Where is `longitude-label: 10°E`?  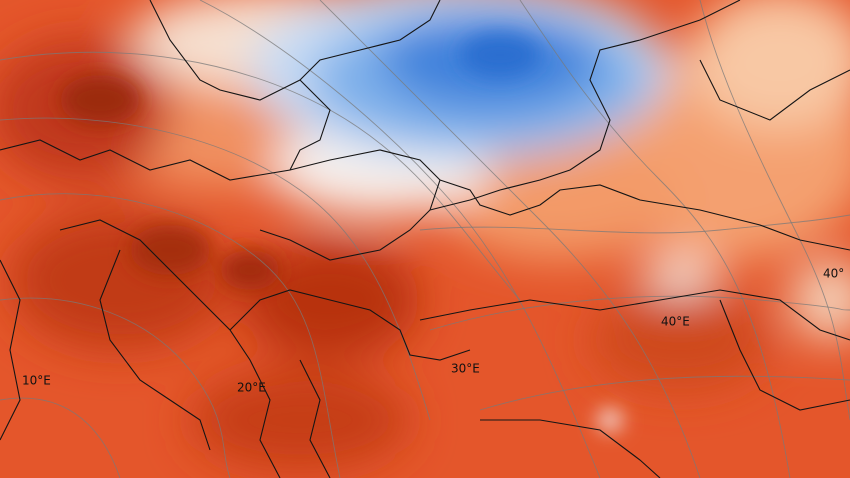
longitude-label: 10°E is located at coordinates (36, 381).